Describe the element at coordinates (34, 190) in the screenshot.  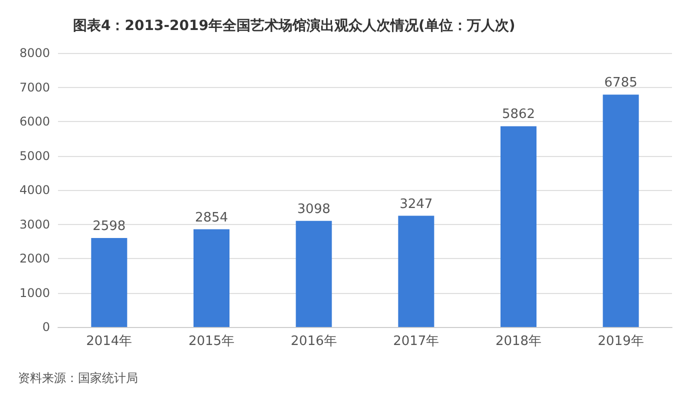
I see `y-tick-label: 4000` at that location.